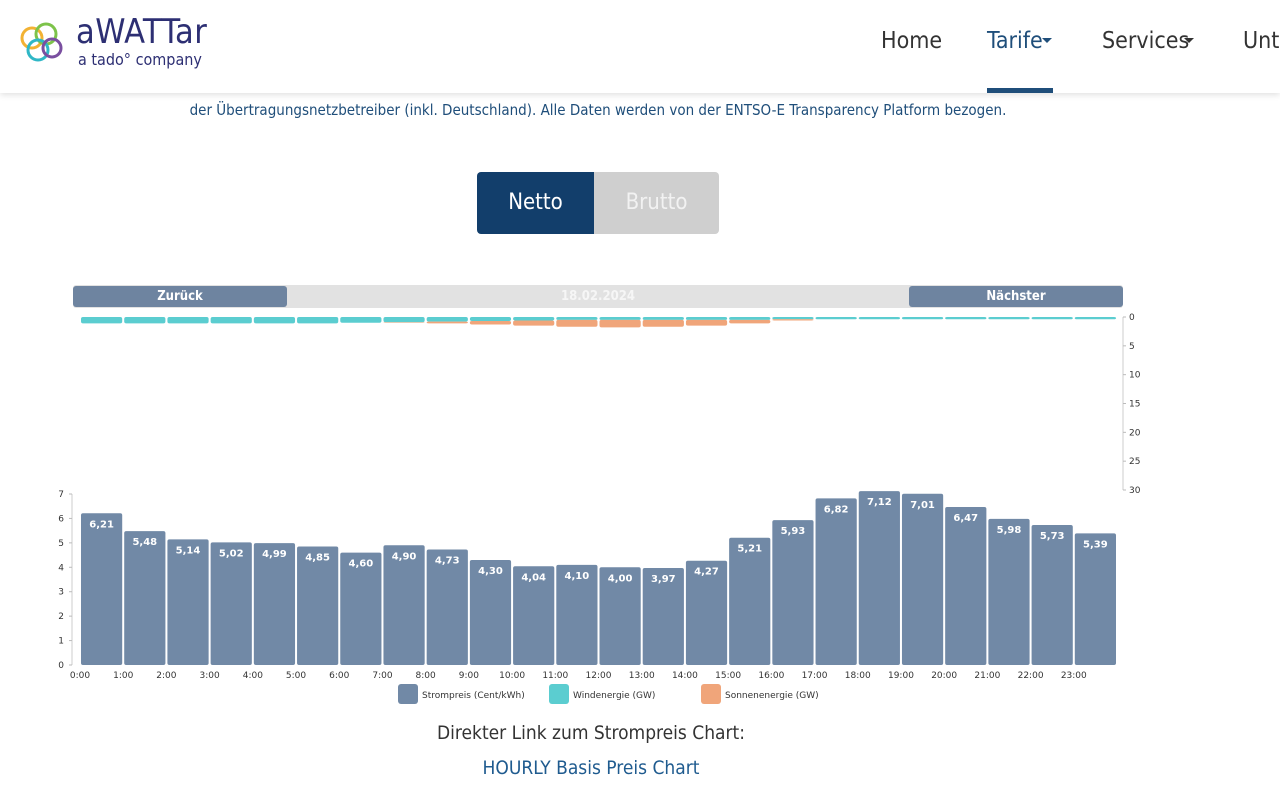 Image resolution: width=1280 pixels, height=809 pixels. What do you see at coordinates (1261, 41) in the screenshot?
I see `nav-link: Unte` at bounding box center [1261, 41].